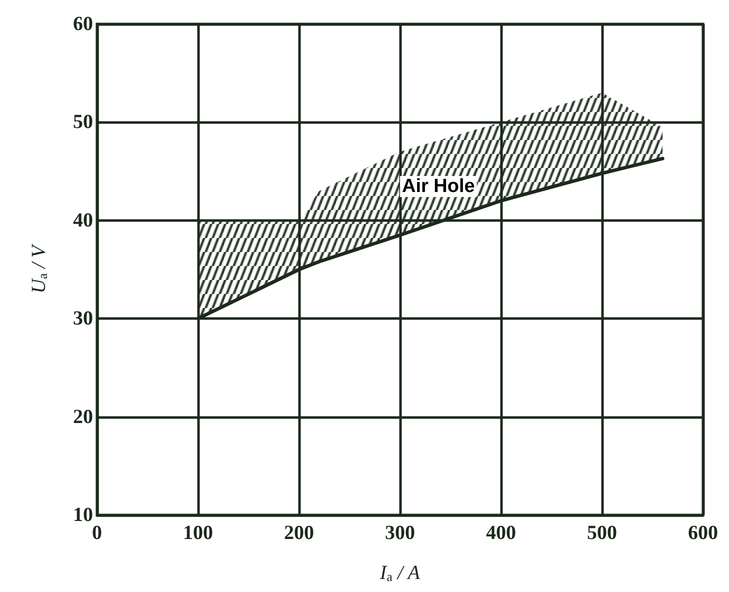  Describe the element at coordinates (602, 533) in the screenshot. I see `x-tick-label: 500` at that location.